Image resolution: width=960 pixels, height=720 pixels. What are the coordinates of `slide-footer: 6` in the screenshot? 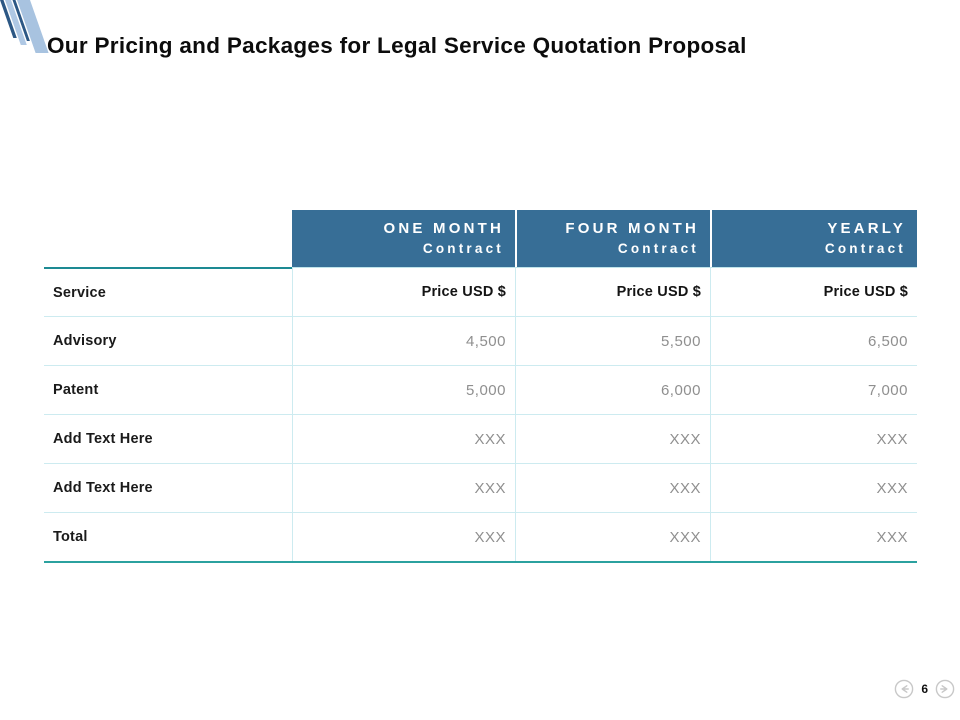 It's located at (924, 689).